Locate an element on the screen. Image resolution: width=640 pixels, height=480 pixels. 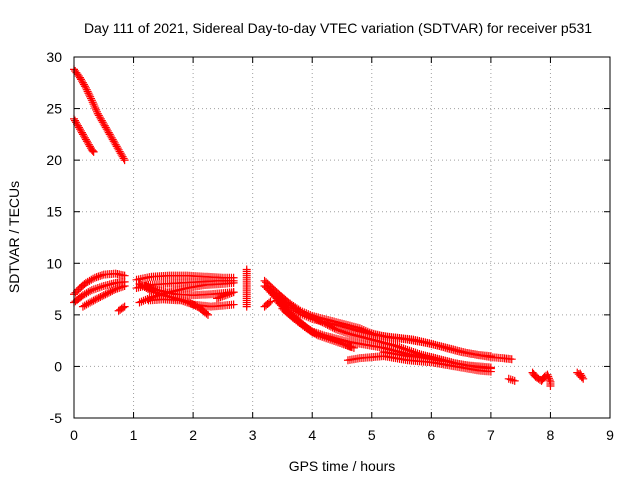
x-tick-label: 8 is located at coordinates (551, 435).